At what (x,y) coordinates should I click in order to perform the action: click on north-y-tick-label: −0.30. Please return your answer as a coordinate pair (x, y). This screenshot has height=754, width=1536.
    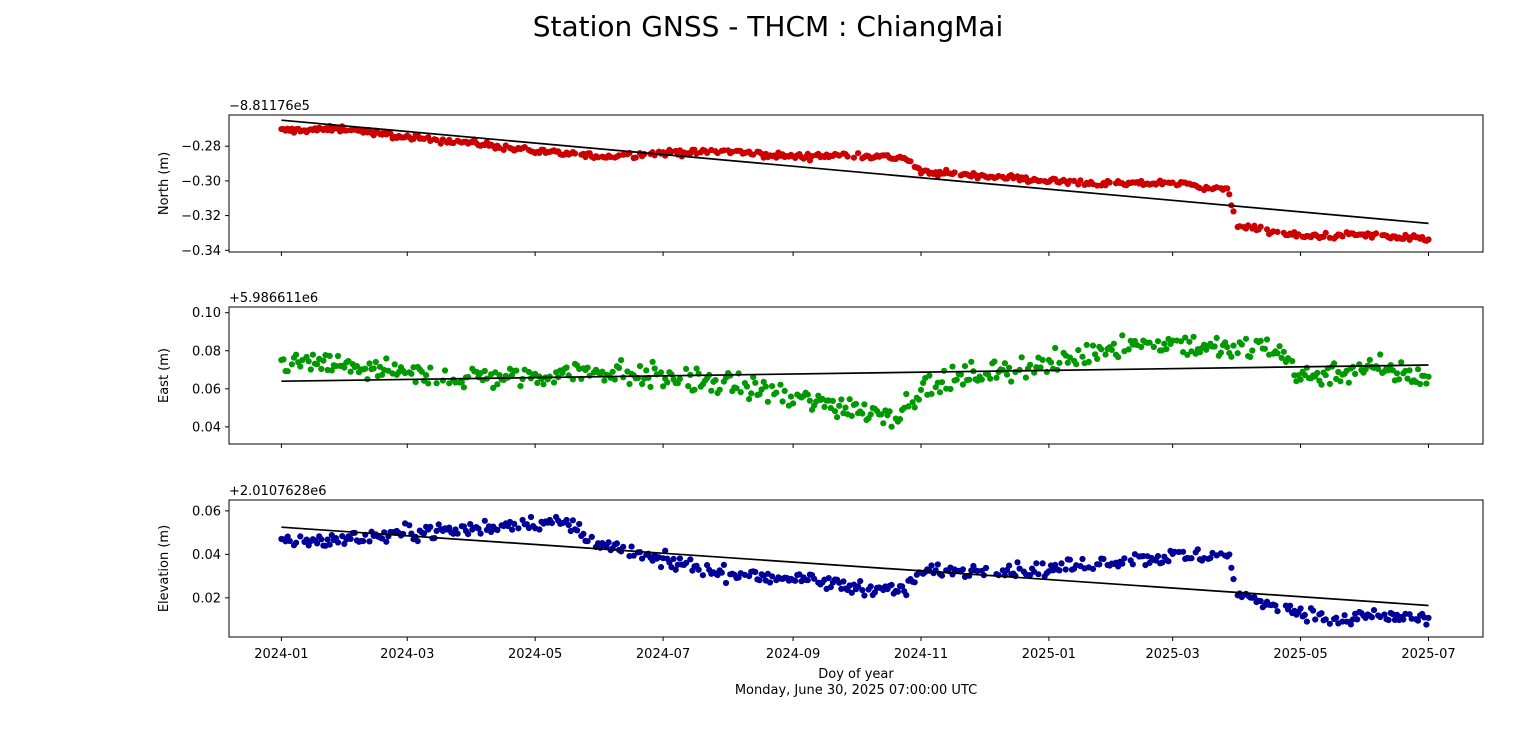
    Looking at the image, I should click on (201, 181).